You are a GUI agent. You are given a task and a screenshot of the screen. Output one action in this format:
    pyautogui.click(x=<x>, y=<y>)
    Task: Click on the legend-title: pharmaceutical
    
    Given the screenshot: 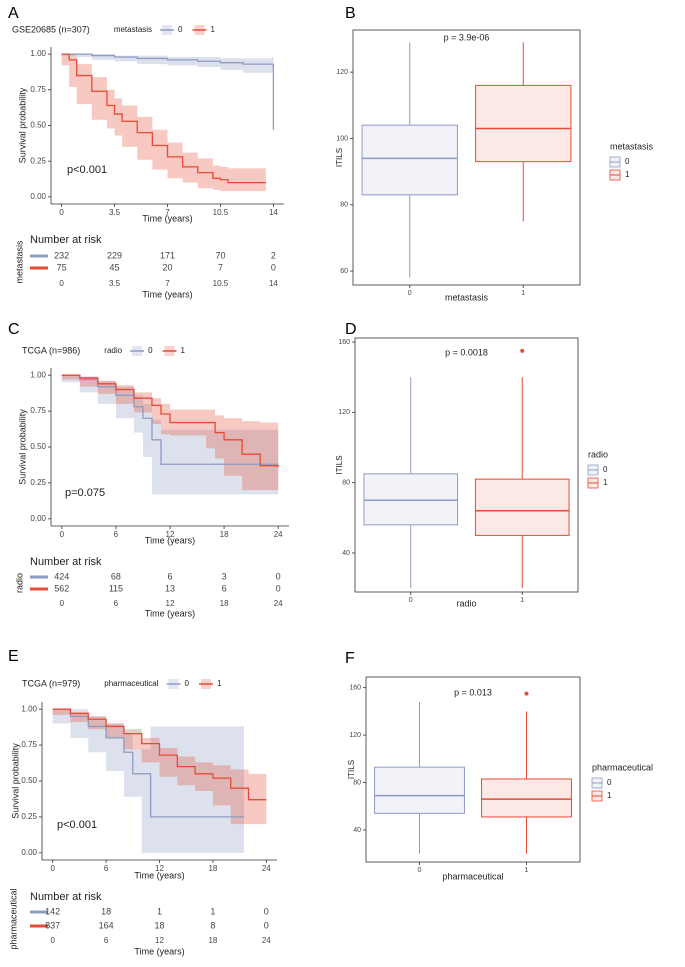 What is the action you would take?
    pyautogui.click(x=131, y=683)
    